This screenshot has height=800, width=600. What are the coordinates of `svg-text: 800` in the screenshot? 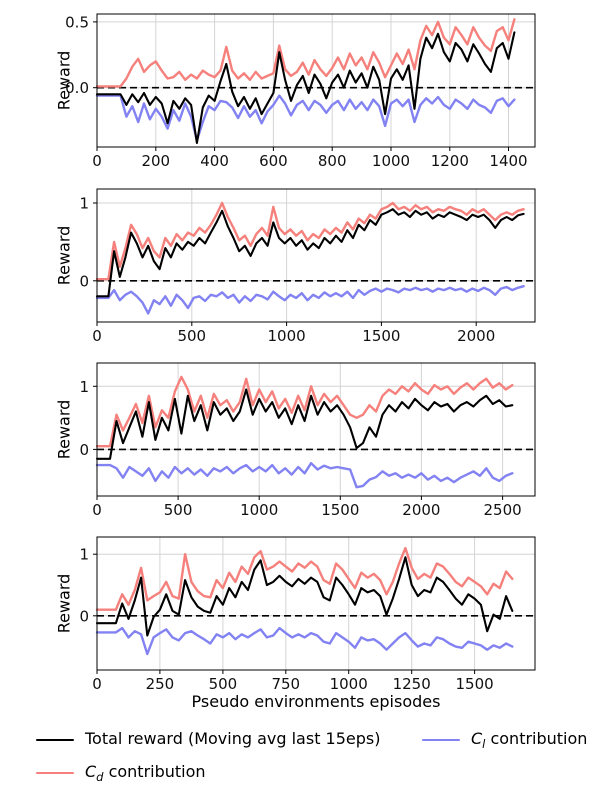 It's located at (332, 161).